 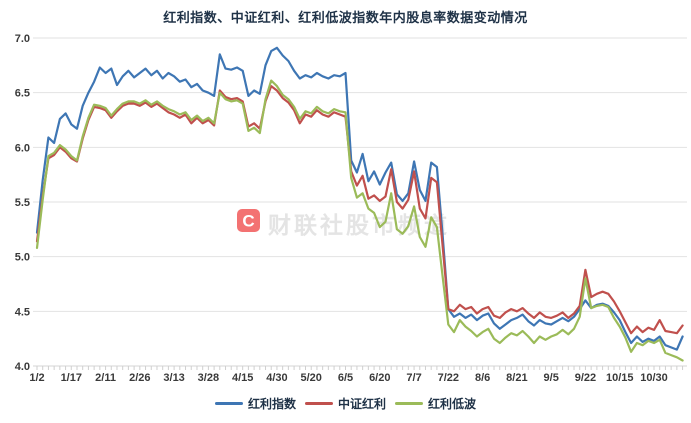 I want to click on x-axis-tick-label: 4/15, so click(x=242, y=378).